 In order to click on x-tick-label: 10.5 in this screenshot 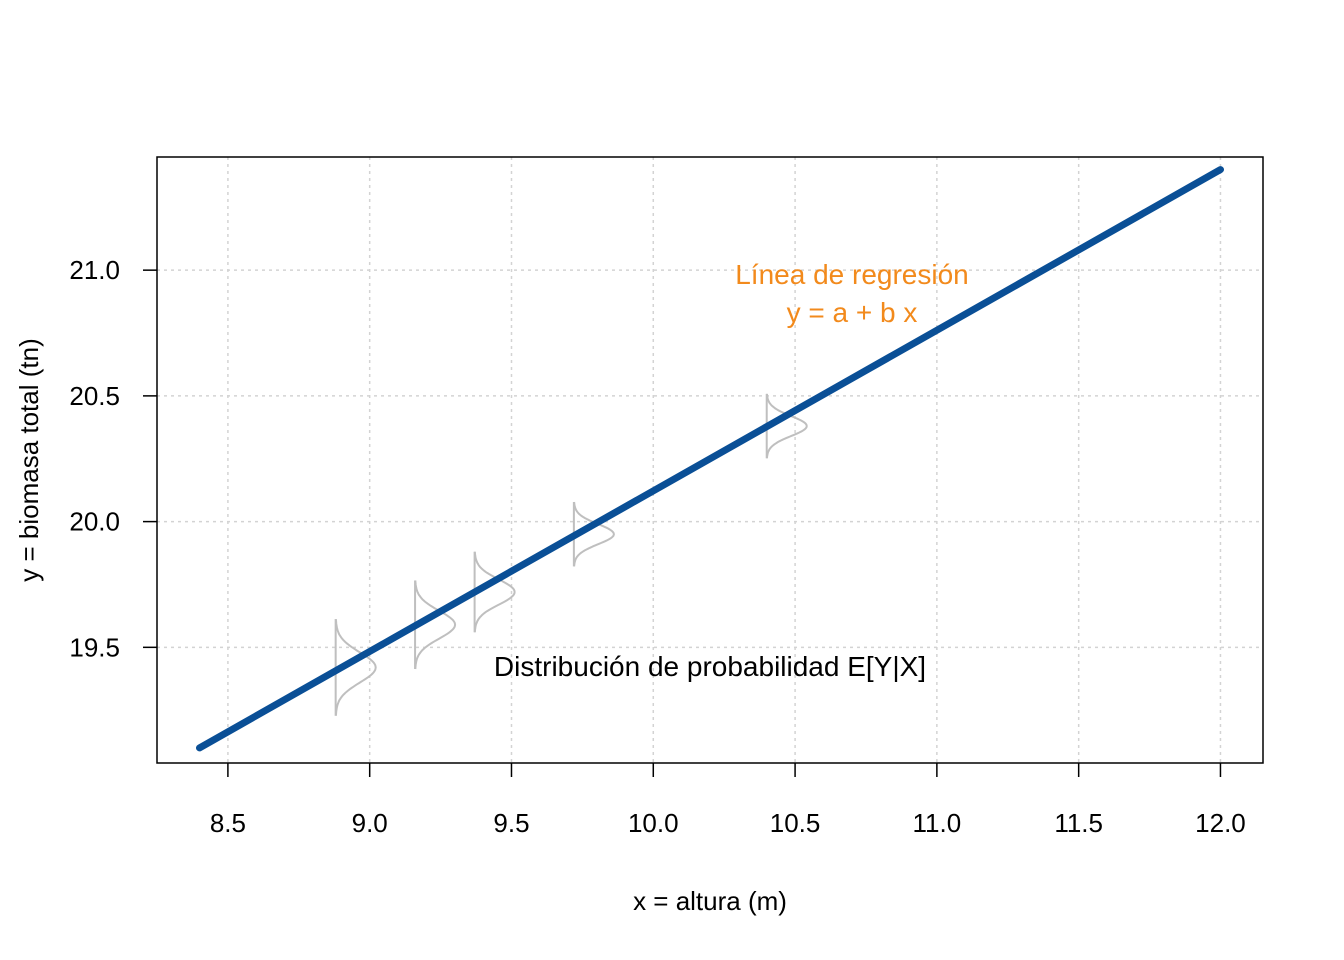, I will do `click(795, 823)`.